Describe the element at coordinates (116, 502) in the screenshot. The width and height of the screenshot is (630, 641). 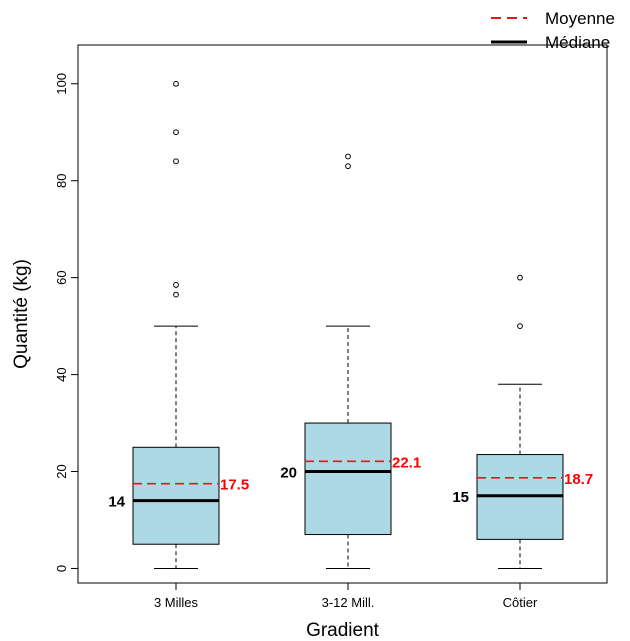
I see `median-label: 14` at that location.